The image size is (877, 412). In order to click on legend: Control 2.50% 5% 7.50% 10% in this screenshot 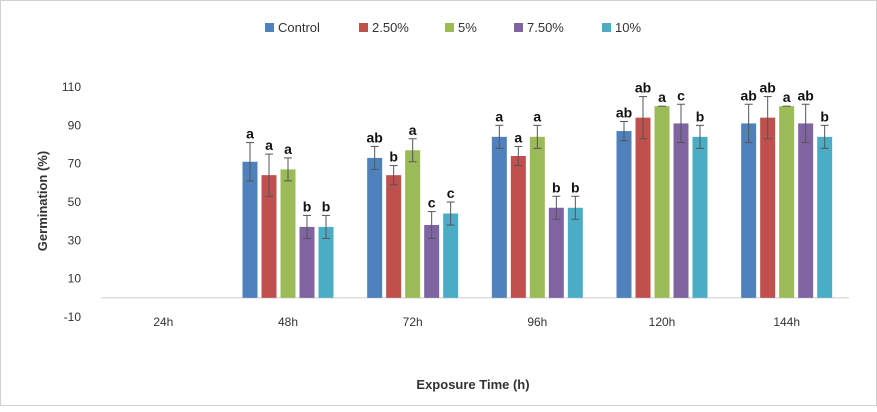, I will do `click(453, 27)`.